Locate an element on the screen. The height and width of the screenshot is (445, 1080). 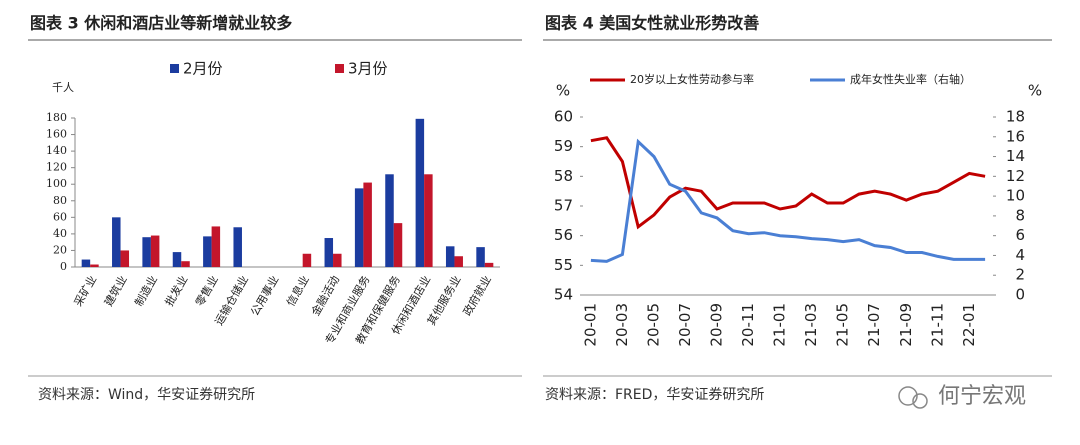
x-tick-label: 金融活动 is located at coordinates (325, 295).